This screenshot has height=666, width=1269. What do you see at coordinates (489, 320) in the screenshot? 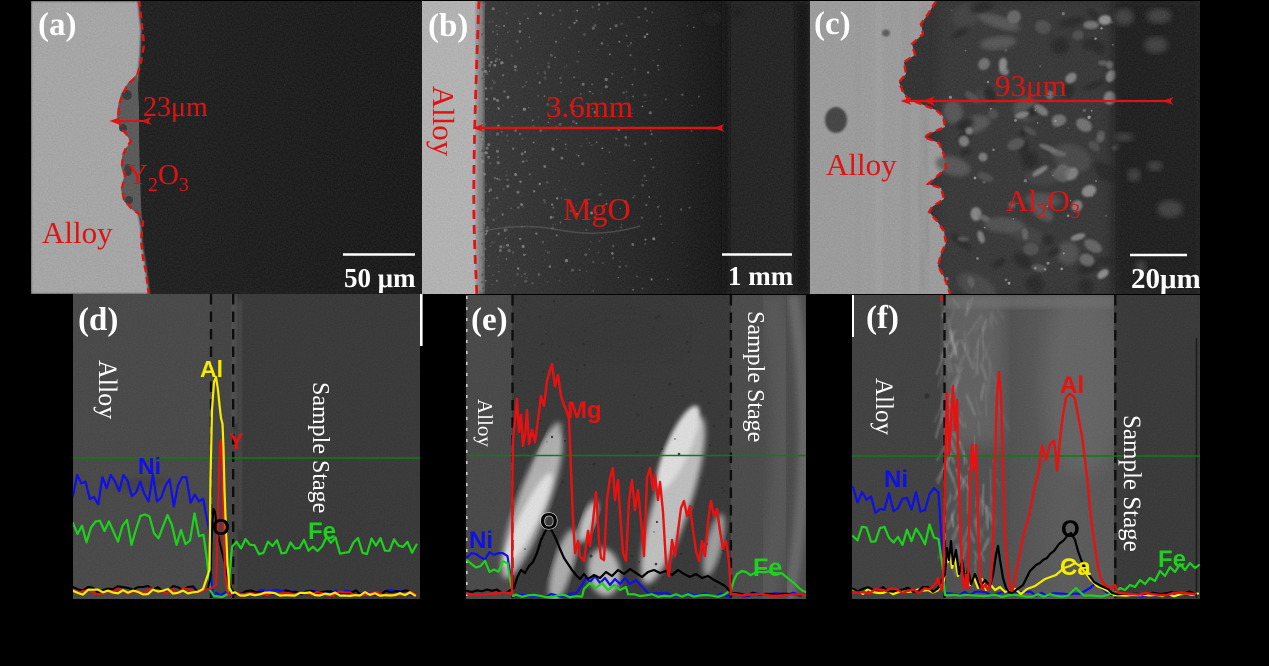
I see `svg-text: (e)` at bounding box center [489, 320].